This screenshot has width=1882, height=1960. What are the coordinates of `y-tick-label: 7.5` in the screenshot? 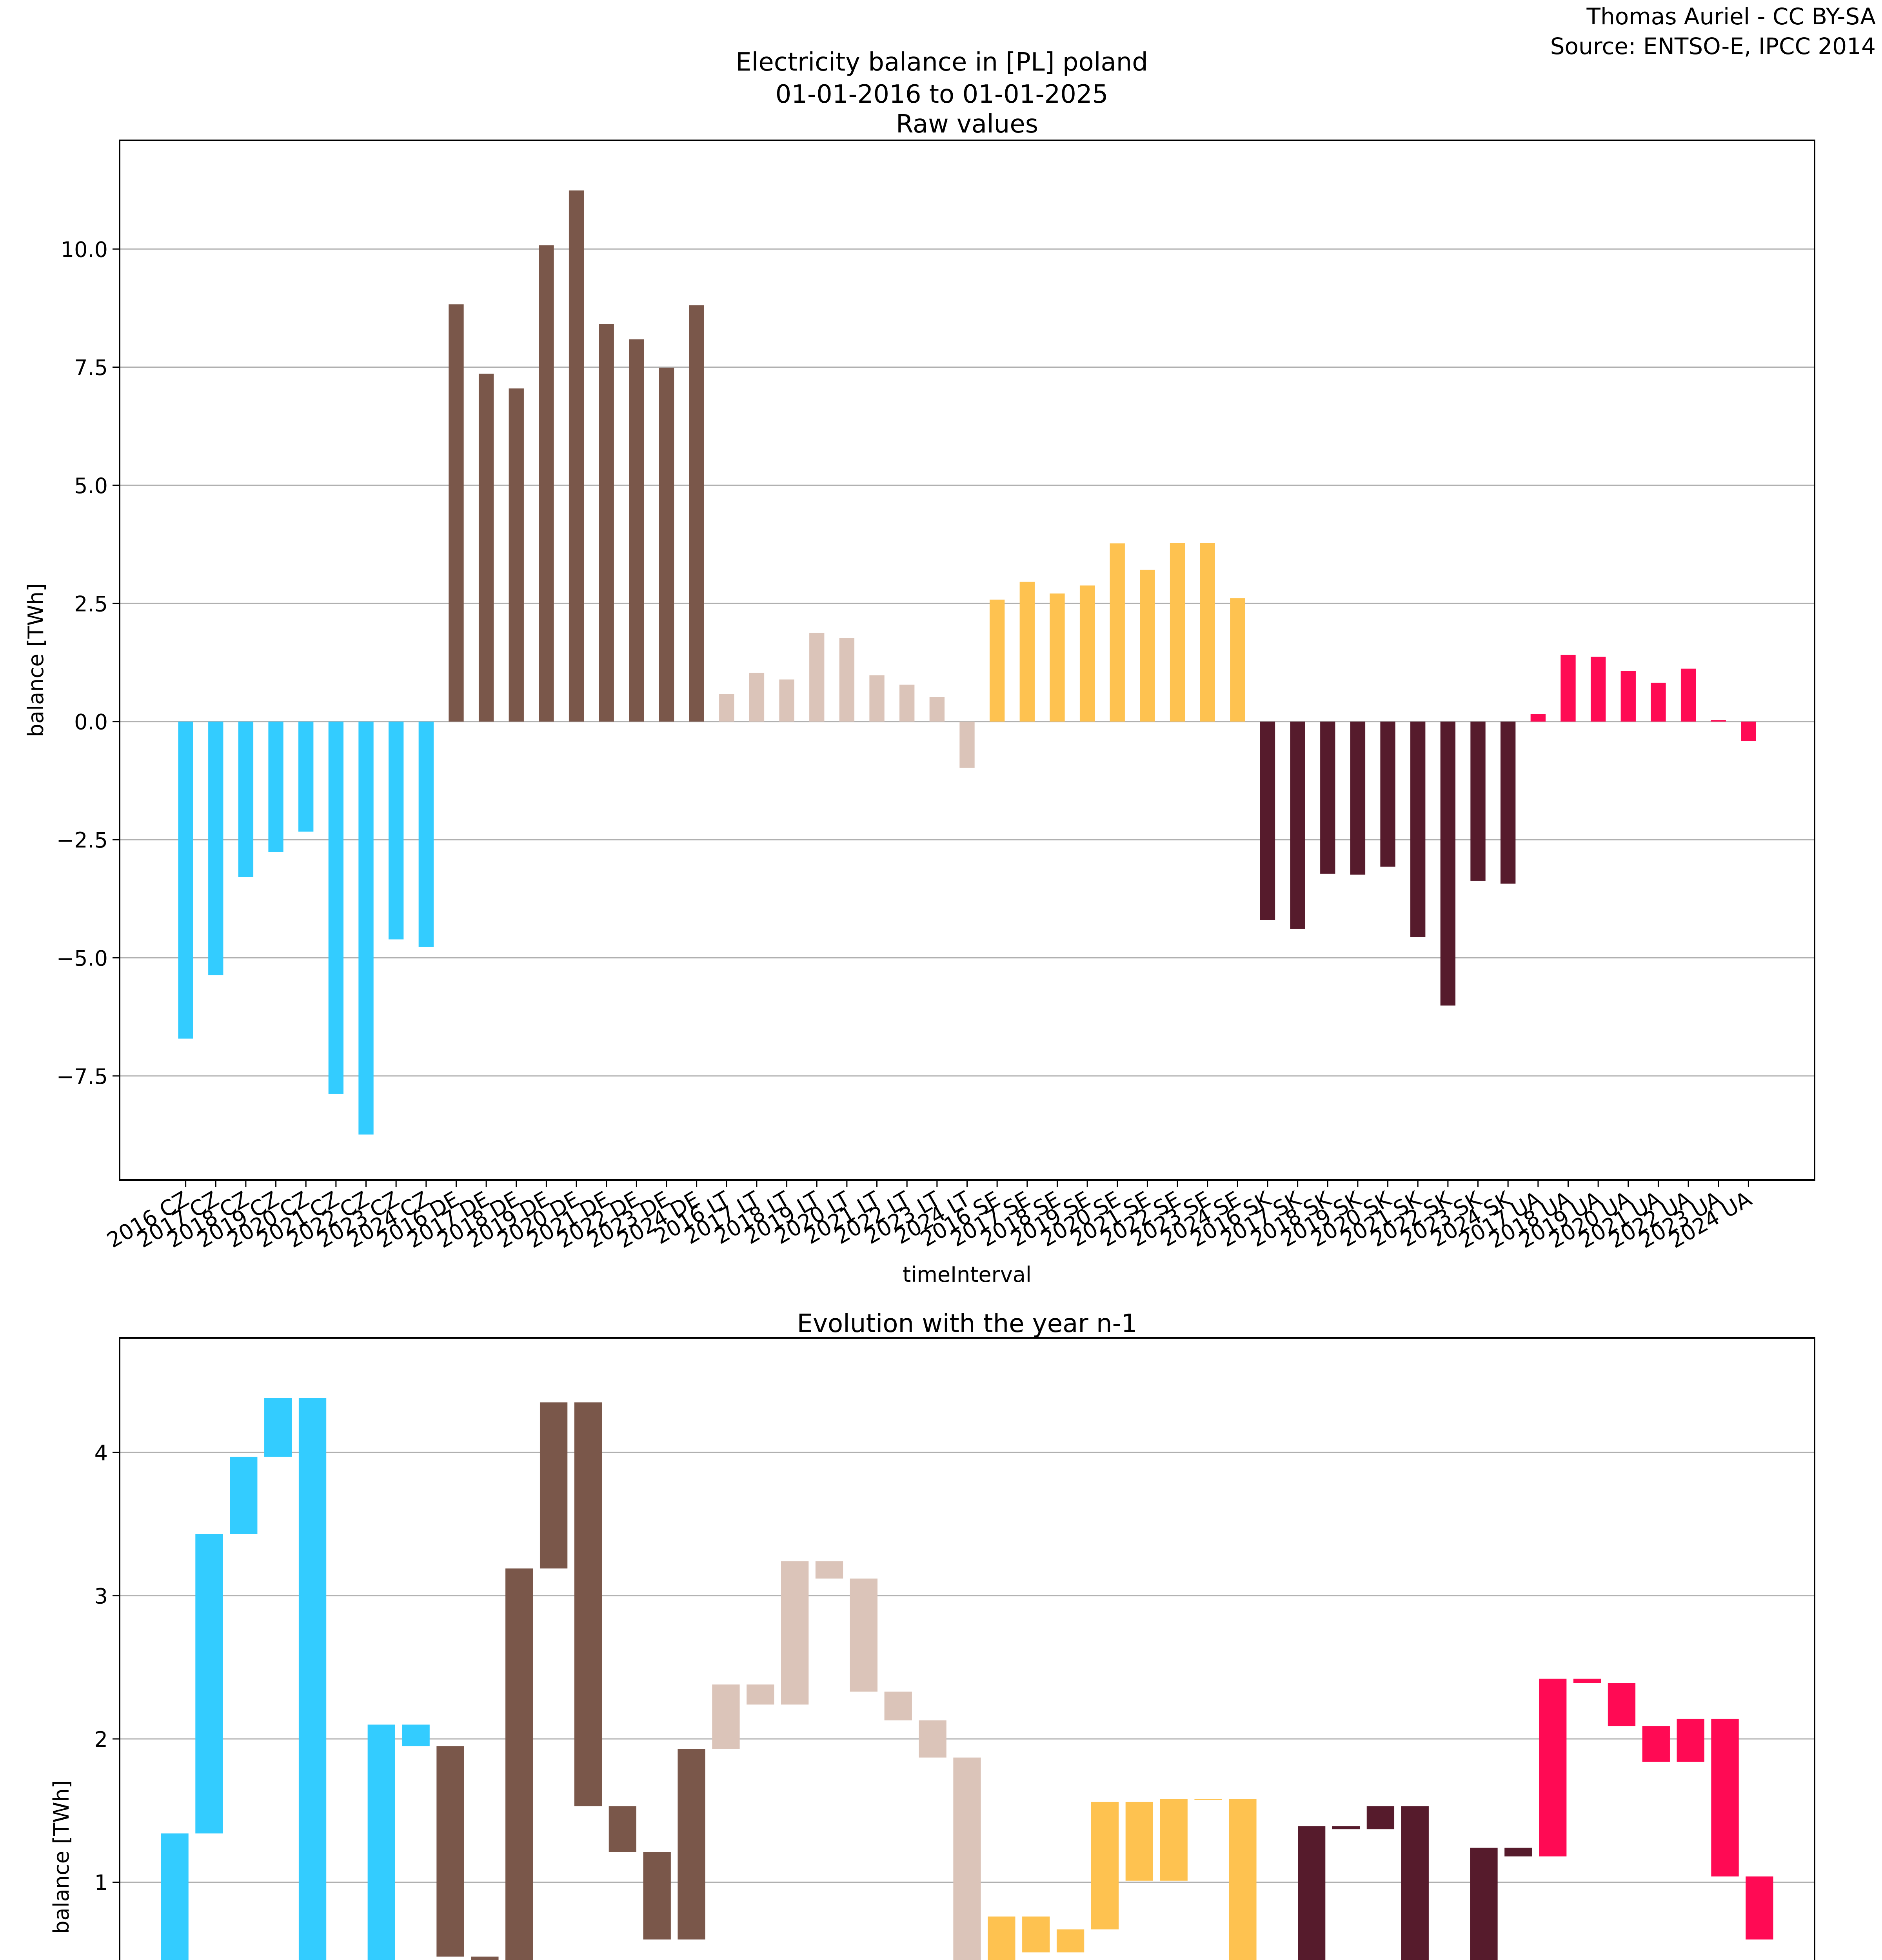 It's located at (91, 368).